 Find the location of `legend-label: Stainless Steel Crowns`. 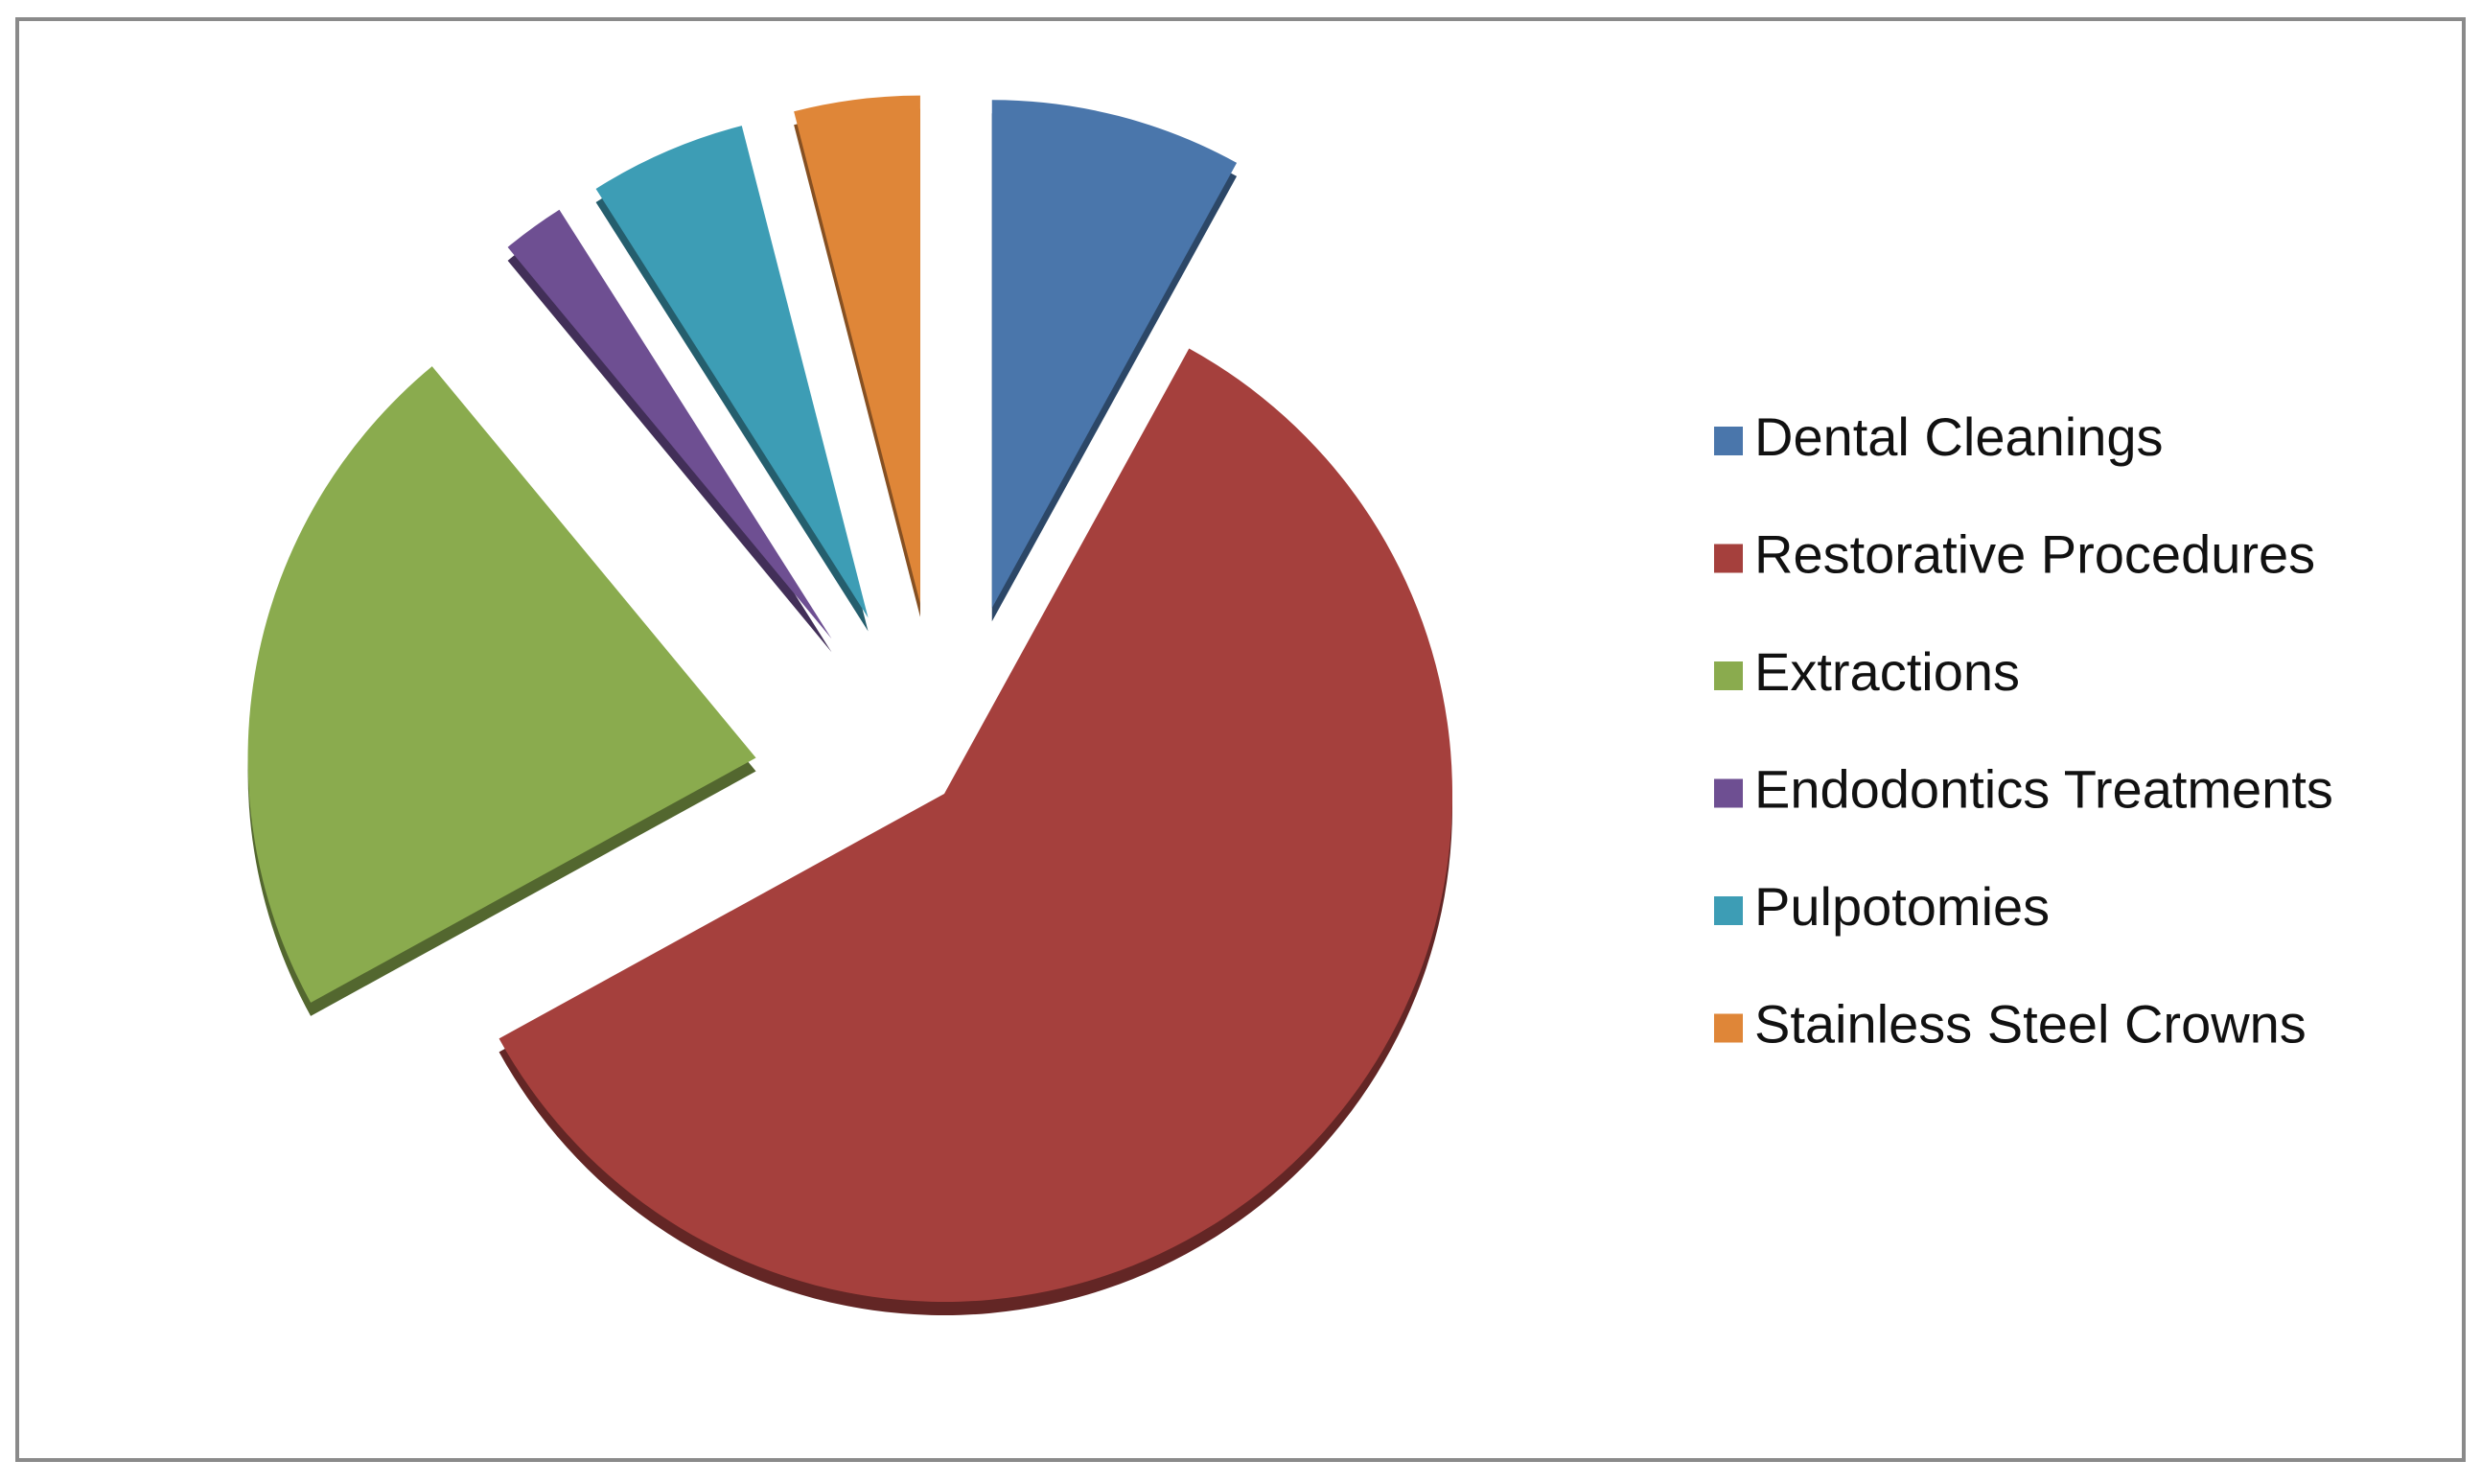

legend-label: Stainless Steel Crowns is located at coordinates (2030, 1023).